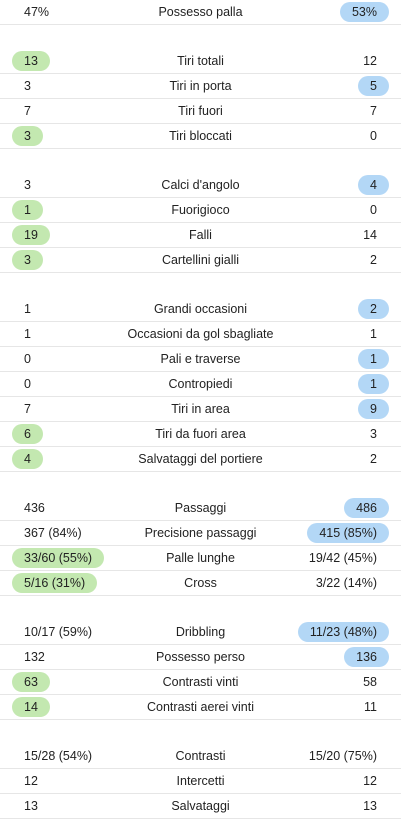  What do you see at coordinates (31, 61) in the screenshot?
I see `home-value-cell: 13` at bounding box center [31, 61].